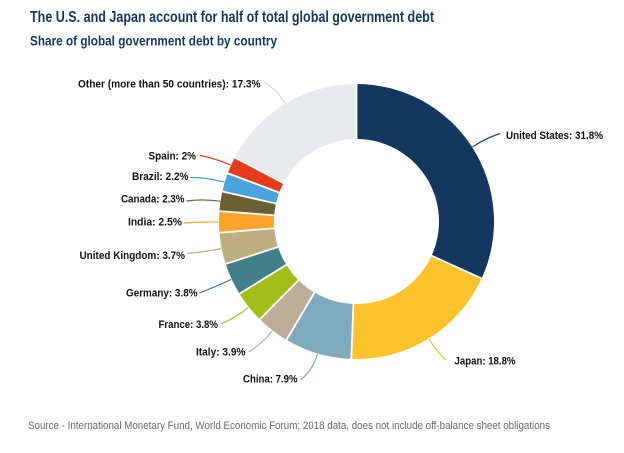 The image size is (624, 453). I want to click on svg-text:Other (more than 50 countries): Other (more than 50 countries): 17.3%, so click(169, 85).